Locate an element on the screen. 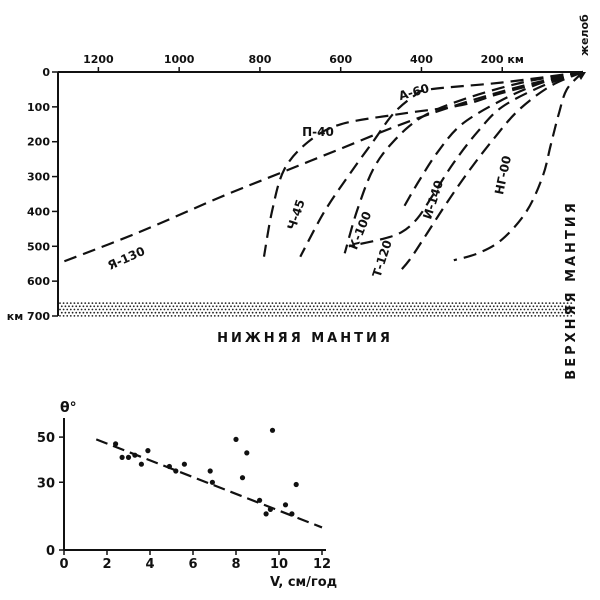 Image resolution: width=600 pixels, height=600 pixels. dip-angle-tick-label: 50 is located at coordinates (46, 438).